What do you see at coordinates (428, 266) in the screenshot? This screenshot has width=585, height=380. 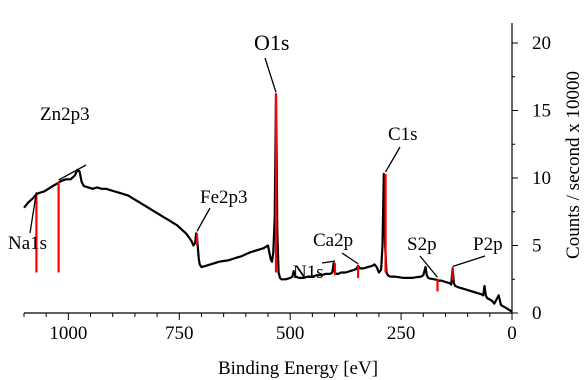 I see `peak-leader-s2p` at bounding box center [428, 266].